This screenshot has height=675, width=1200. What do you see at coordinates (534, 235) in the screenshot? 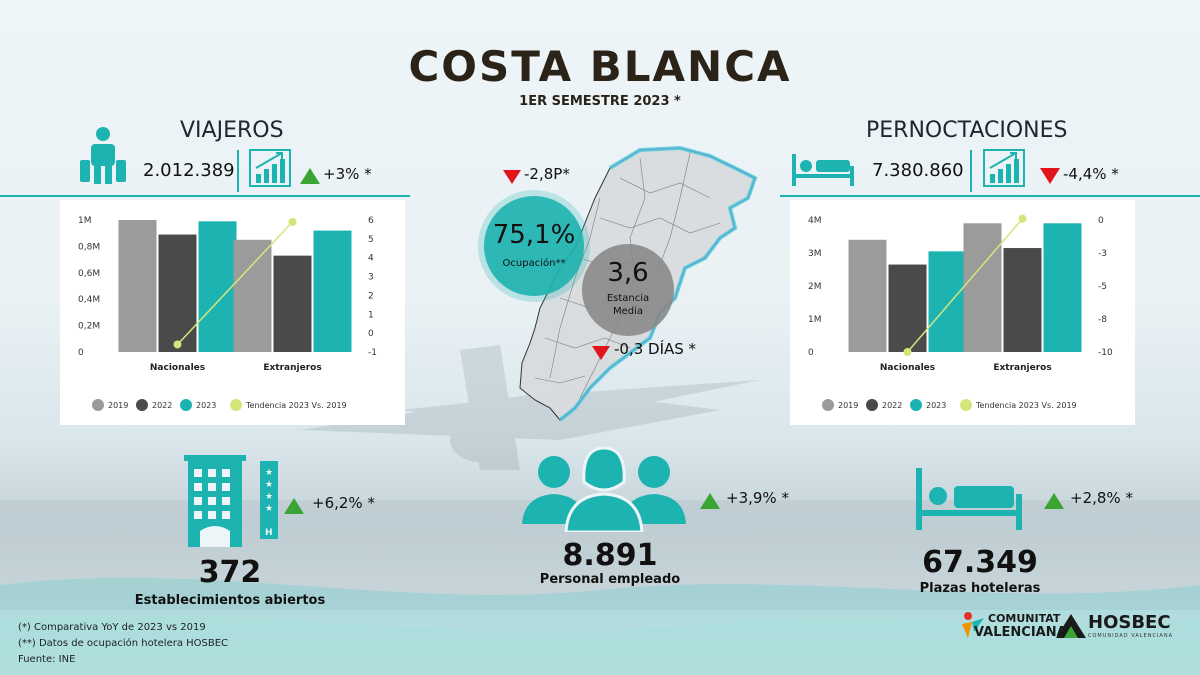
I see `ocupacion-value: 75,1%` at bounding box center [534, 235].